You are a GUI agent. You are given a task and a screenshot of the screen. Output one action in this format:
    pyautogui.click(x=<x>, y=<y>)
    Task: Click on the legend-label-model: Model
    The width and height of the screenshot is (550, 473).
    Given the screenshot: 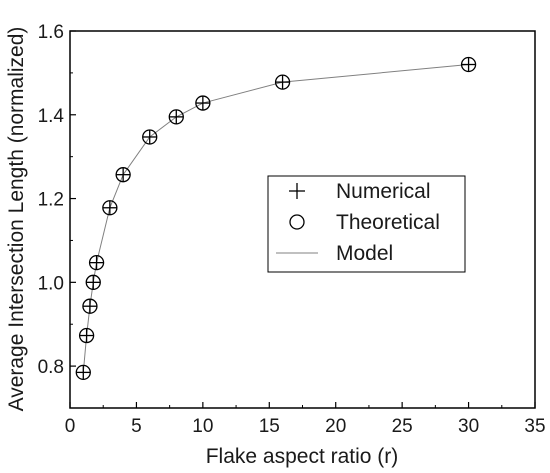 What is the action you would take?
    pyautogui.click(x=364, y=253)
    